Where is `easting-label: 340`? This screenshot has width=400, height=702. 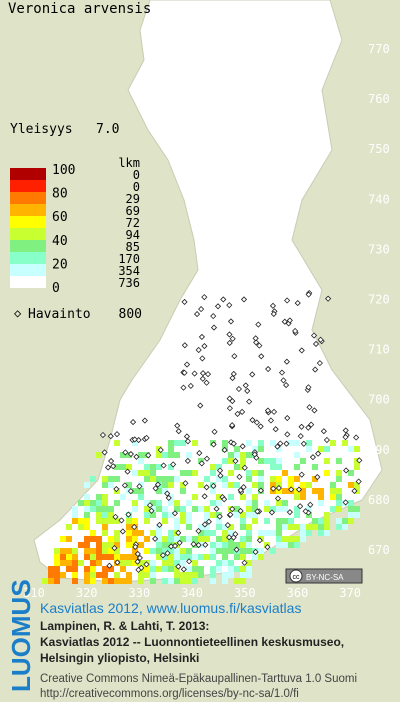 easting-label: 340 is located at coordinates (192, 593).